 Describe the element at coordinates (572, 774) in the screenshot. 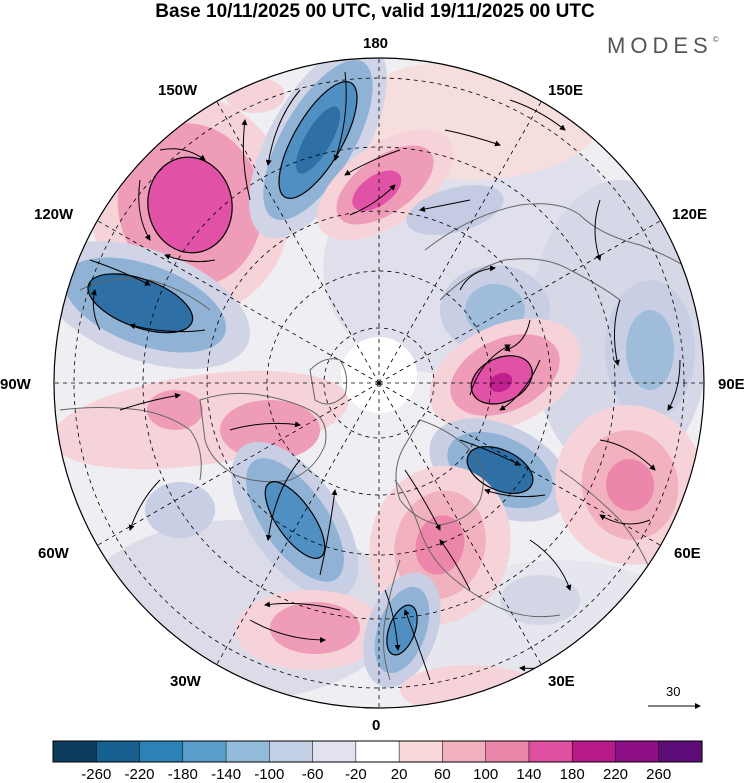

I see `colorbar-tick-label: 180` at that location.